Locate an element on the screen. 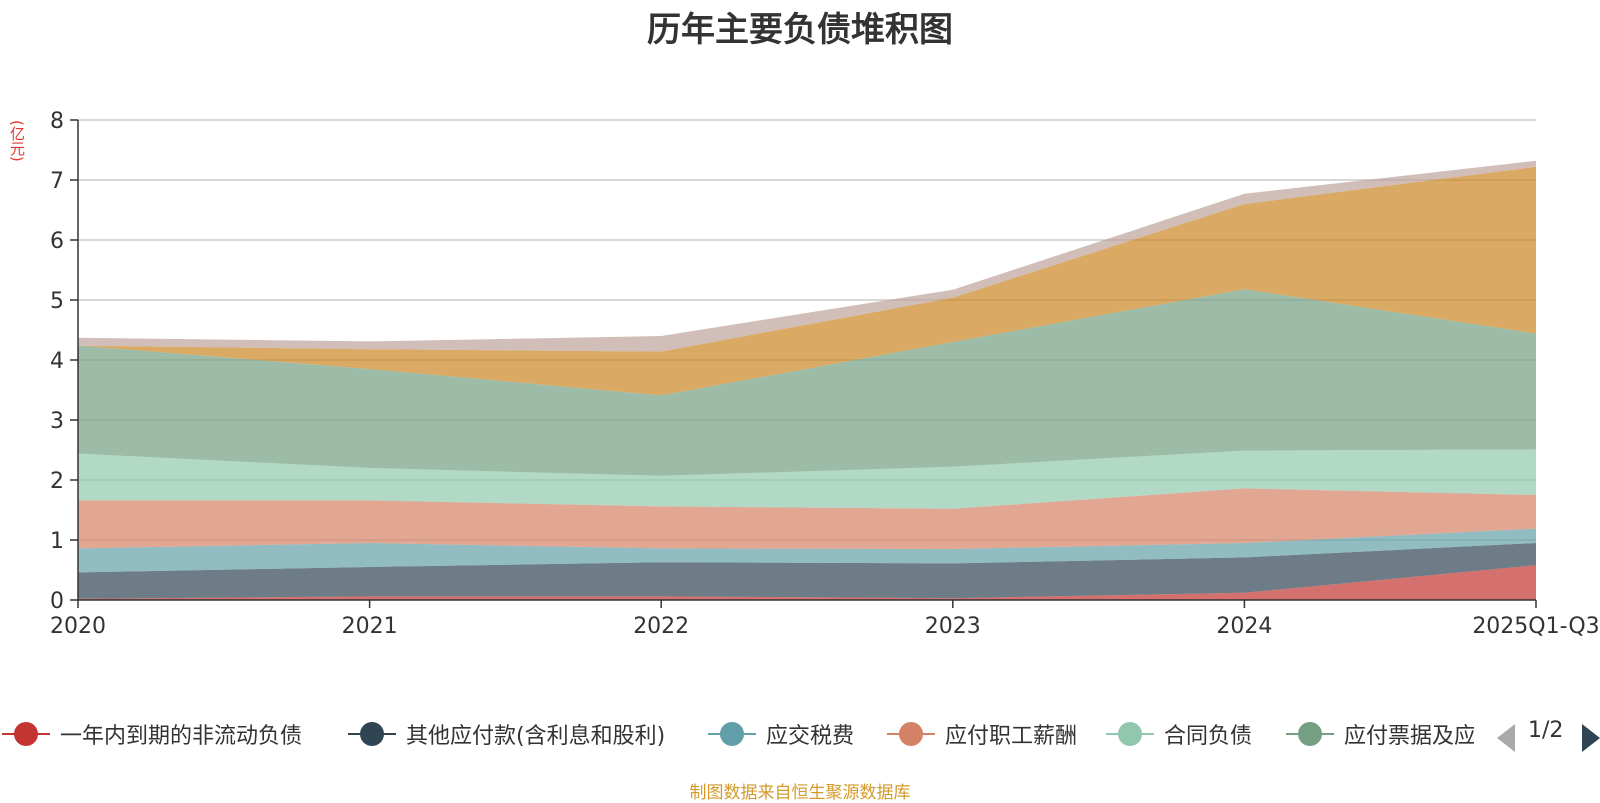 This screenshot has height=803, width=1600. x-tick-label: 2021 is located at coordinates (370, 626).